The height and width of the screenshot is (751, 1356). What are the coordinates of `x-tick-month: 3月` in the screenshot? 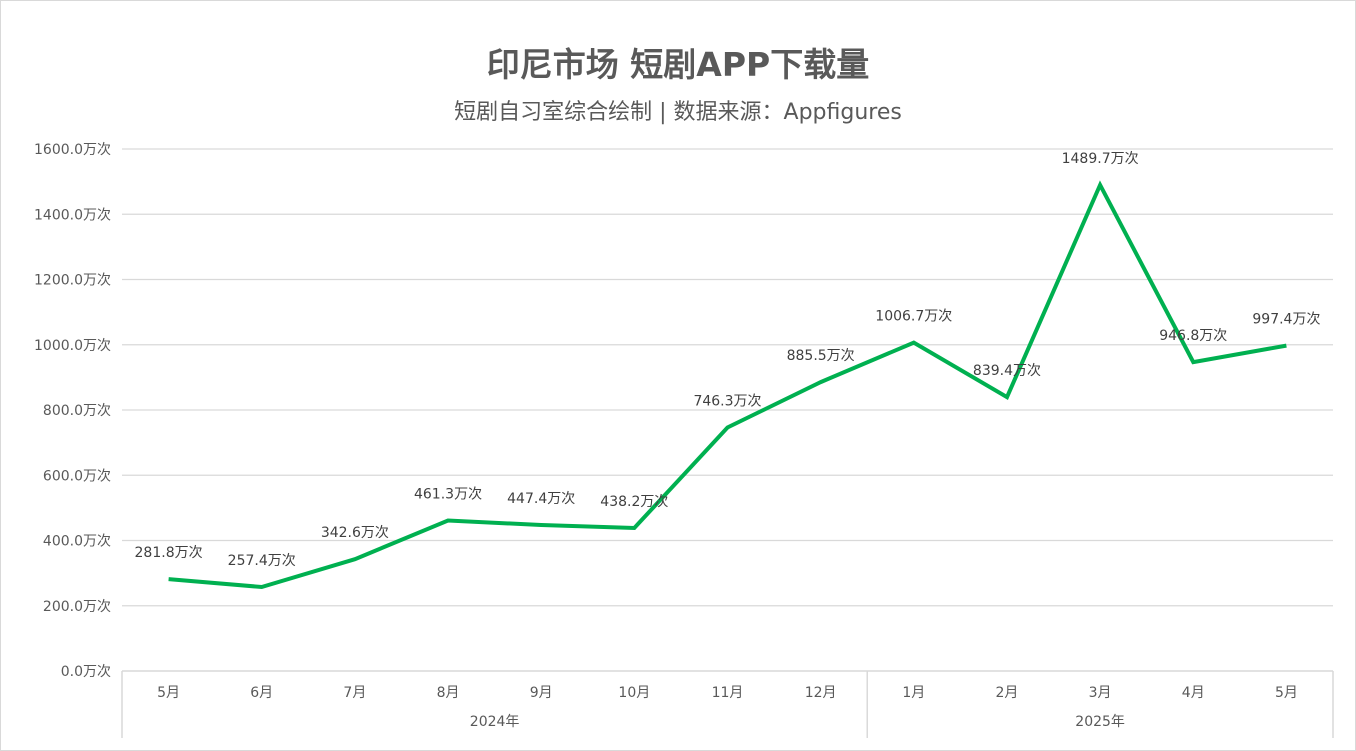 It's located at (1100, 693).